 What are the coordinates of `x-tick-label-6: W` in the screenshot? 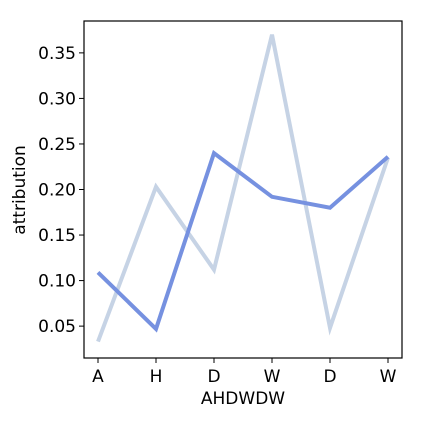 It's located at (388, 377).